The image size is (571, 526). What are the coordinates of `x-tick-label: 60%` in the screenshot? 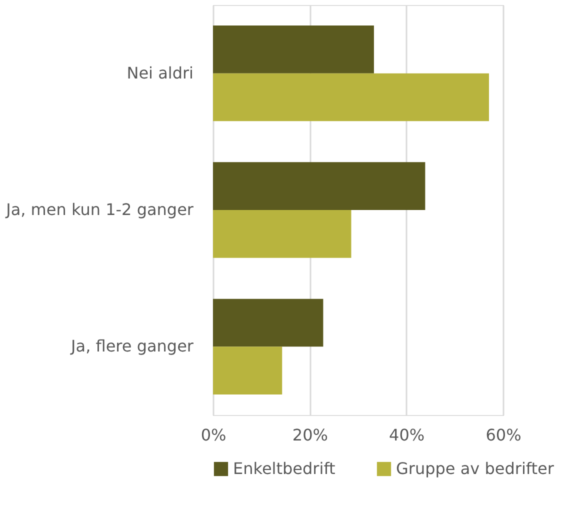 It's located at (504, 435).